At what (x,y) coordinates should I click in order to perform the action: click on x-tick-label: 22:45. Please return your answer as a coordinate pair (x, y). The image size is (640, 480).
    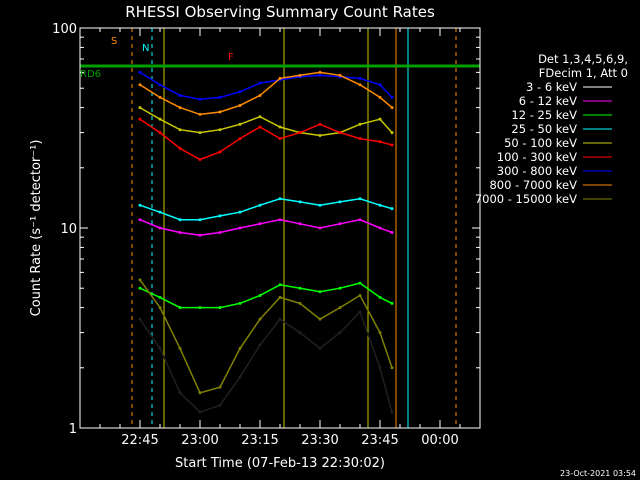
    Looking at the image, I should click on (139, 440).